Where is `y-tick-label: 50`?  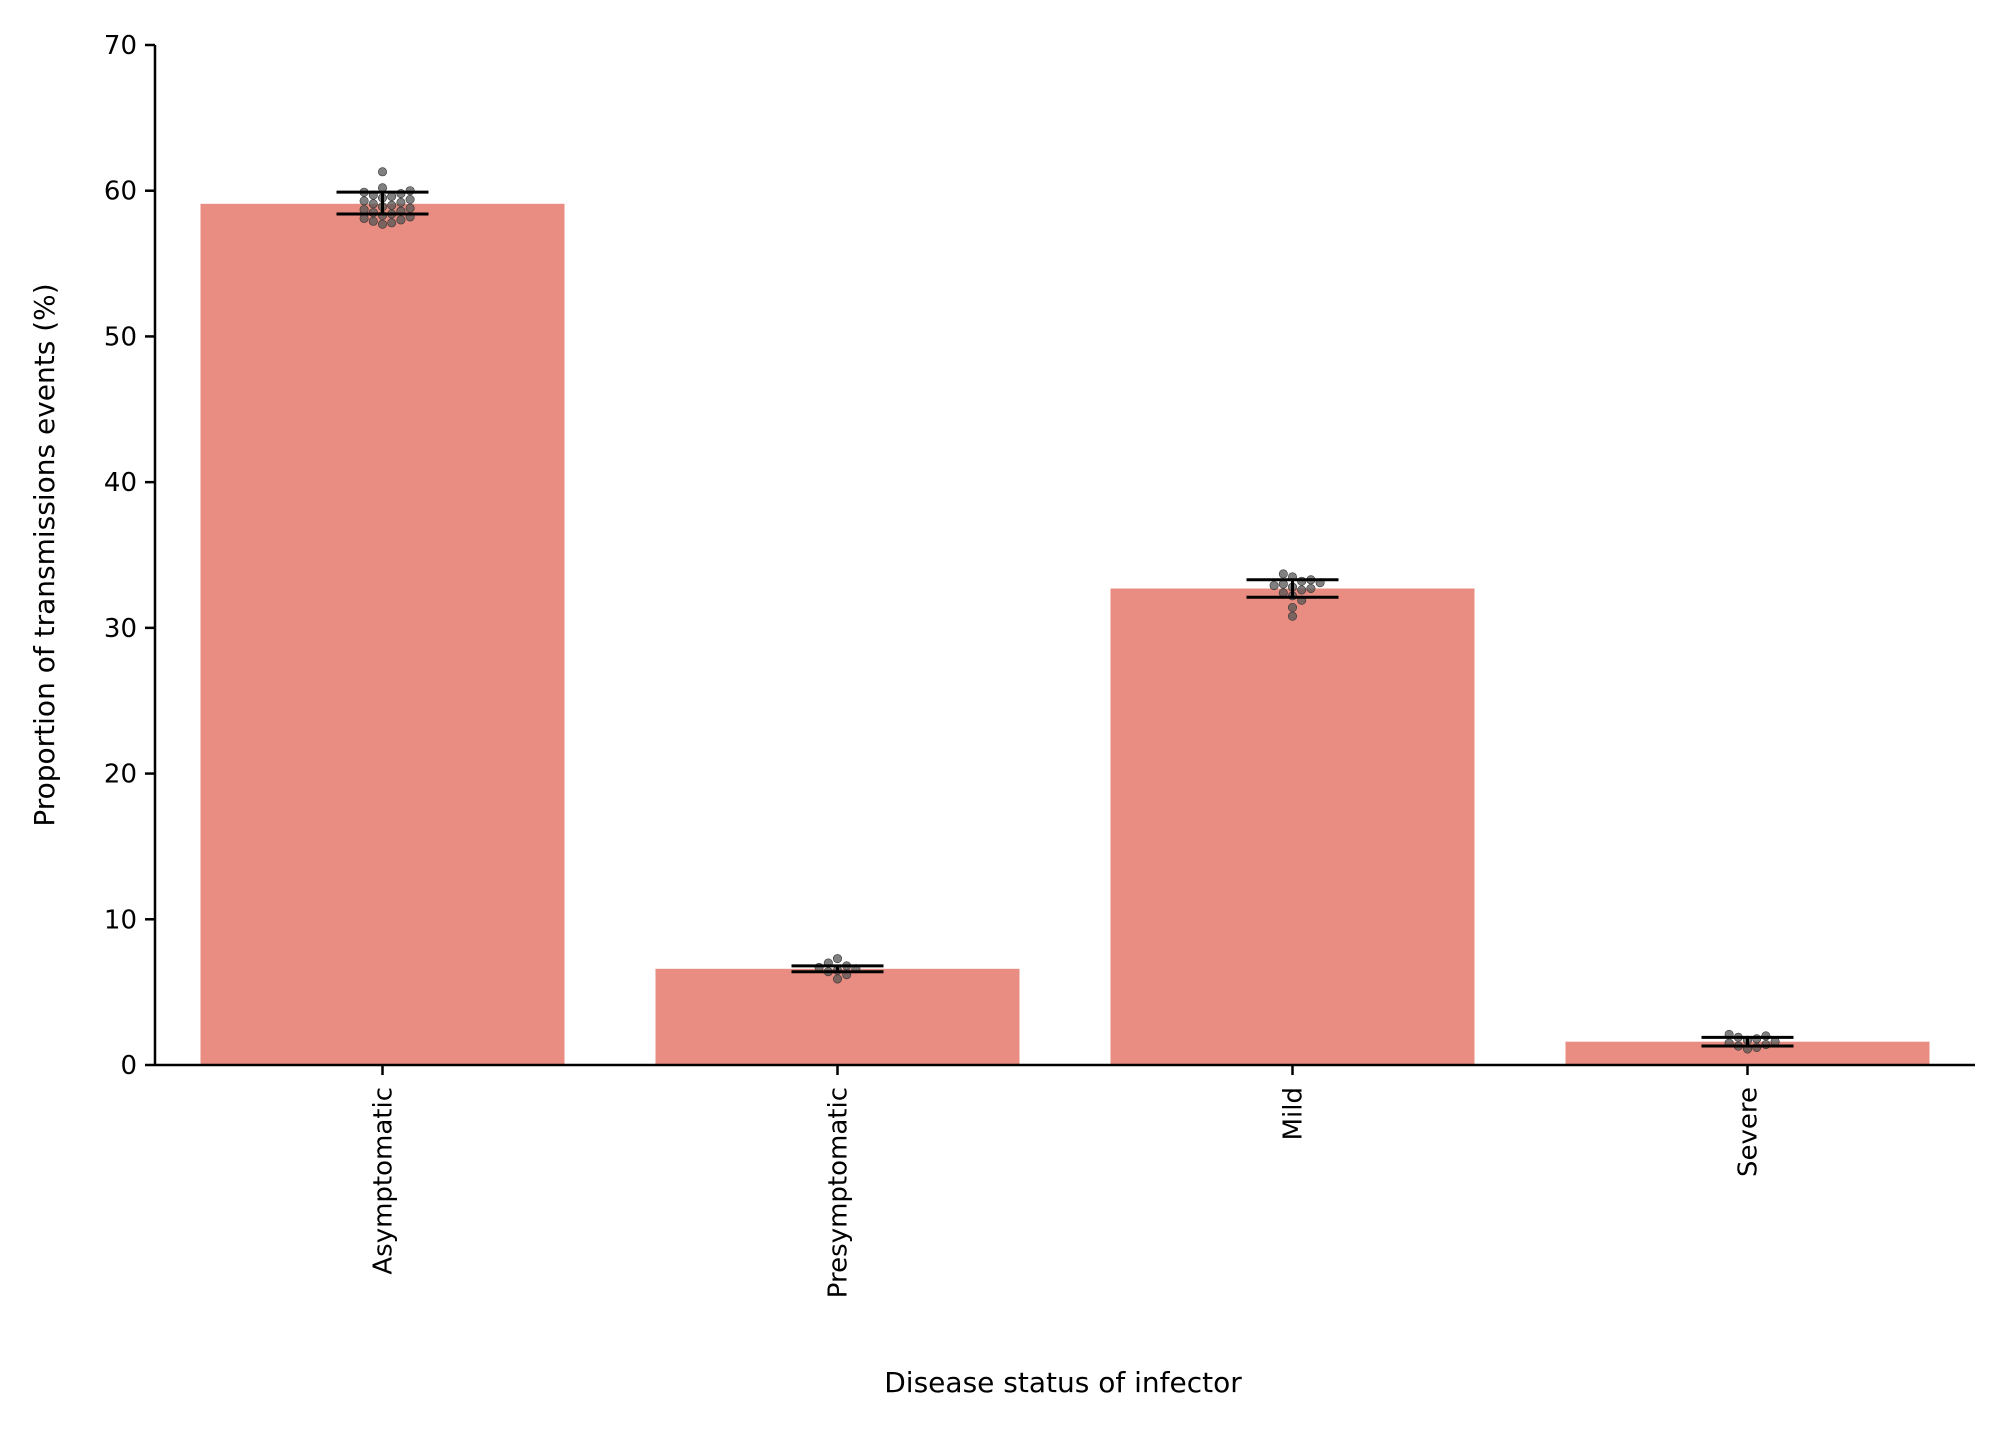 y-tick-label: 50 is located at coordinates (120, 337).